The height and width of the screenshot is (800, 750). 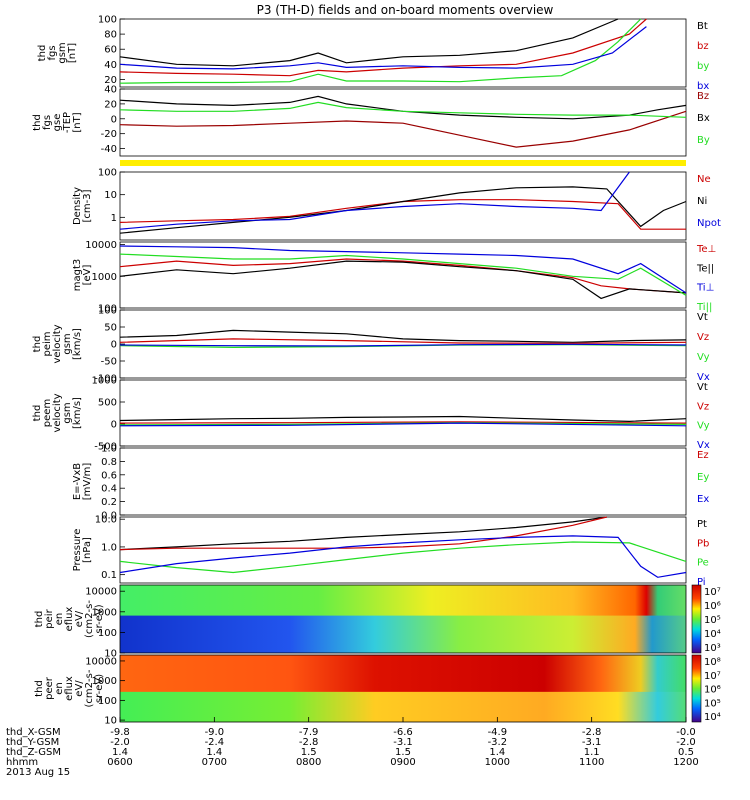 I want to click on y-axis-label: peem, so click(x=47, y=413).